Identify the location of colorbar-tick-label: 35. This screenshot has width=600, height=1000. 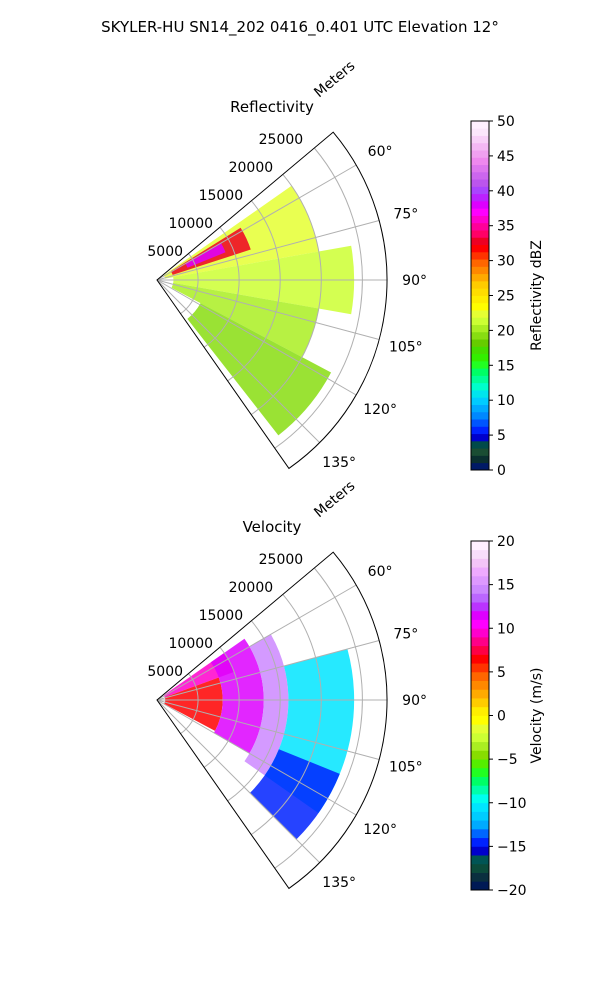
(506, 227).